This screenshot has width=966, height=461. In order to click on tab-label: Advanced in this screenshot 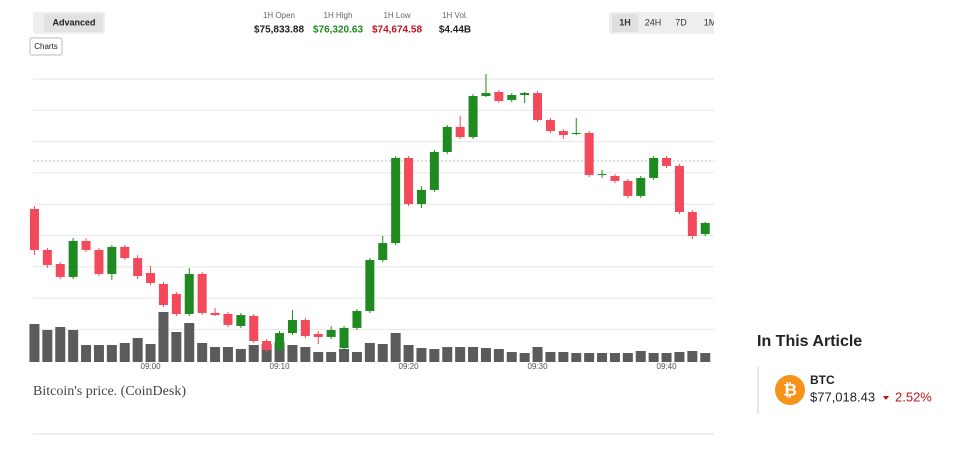, I will do `click(73, 22)`.